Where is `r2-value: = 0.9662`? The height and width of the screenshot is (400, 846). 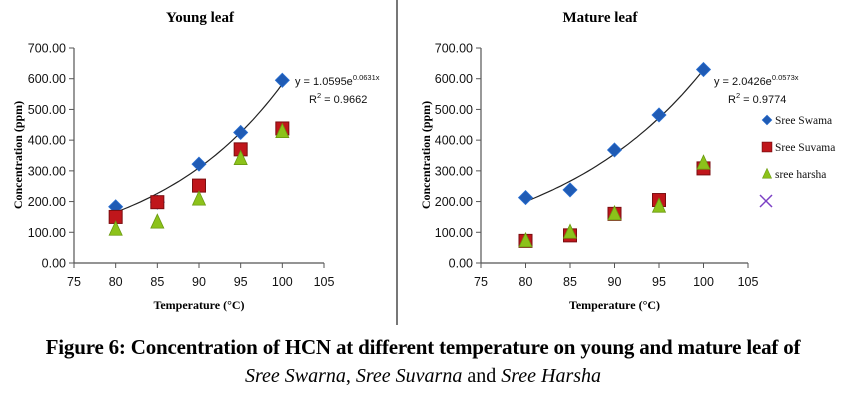
r2-value: = 0.9662 is located at coordinates (344, 100).